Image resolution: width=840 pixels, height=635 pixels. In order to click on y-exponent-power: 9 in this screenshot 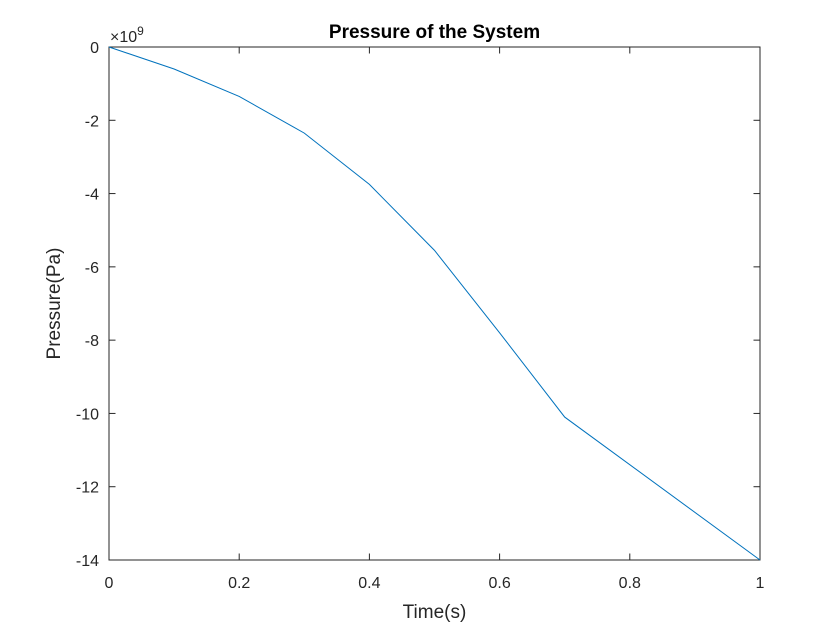, I will do `click(140, 31)`.